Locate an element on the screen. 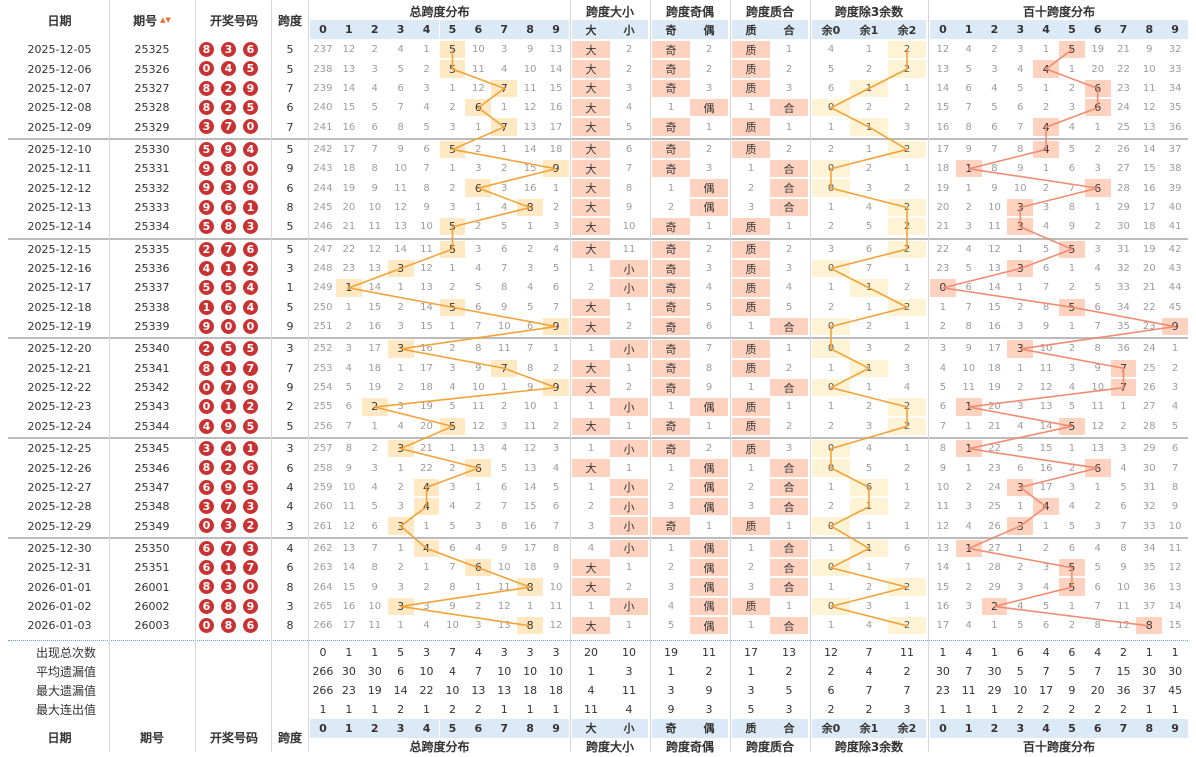 The image size is (1196, 757). sort-icon: ▲▼ is located at coordinates (165, 20).